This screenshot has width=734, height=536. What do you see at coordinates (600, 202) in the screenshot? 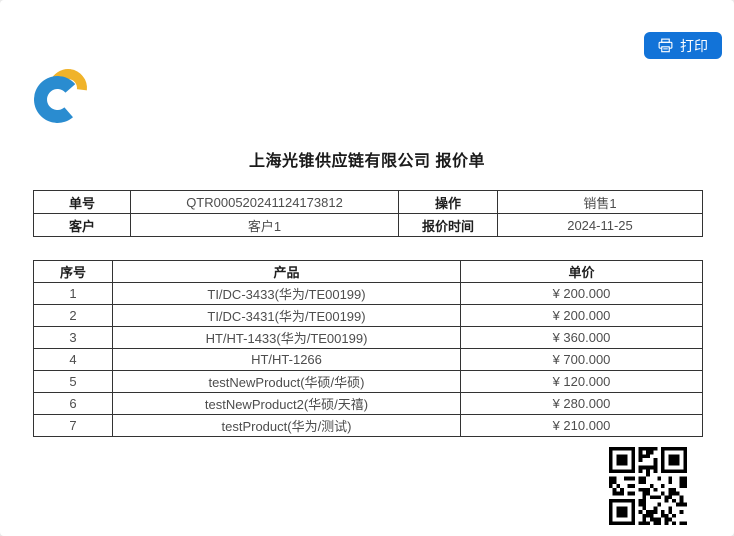
I see `operator-value: 销售1` at bounding box center [600, 202].